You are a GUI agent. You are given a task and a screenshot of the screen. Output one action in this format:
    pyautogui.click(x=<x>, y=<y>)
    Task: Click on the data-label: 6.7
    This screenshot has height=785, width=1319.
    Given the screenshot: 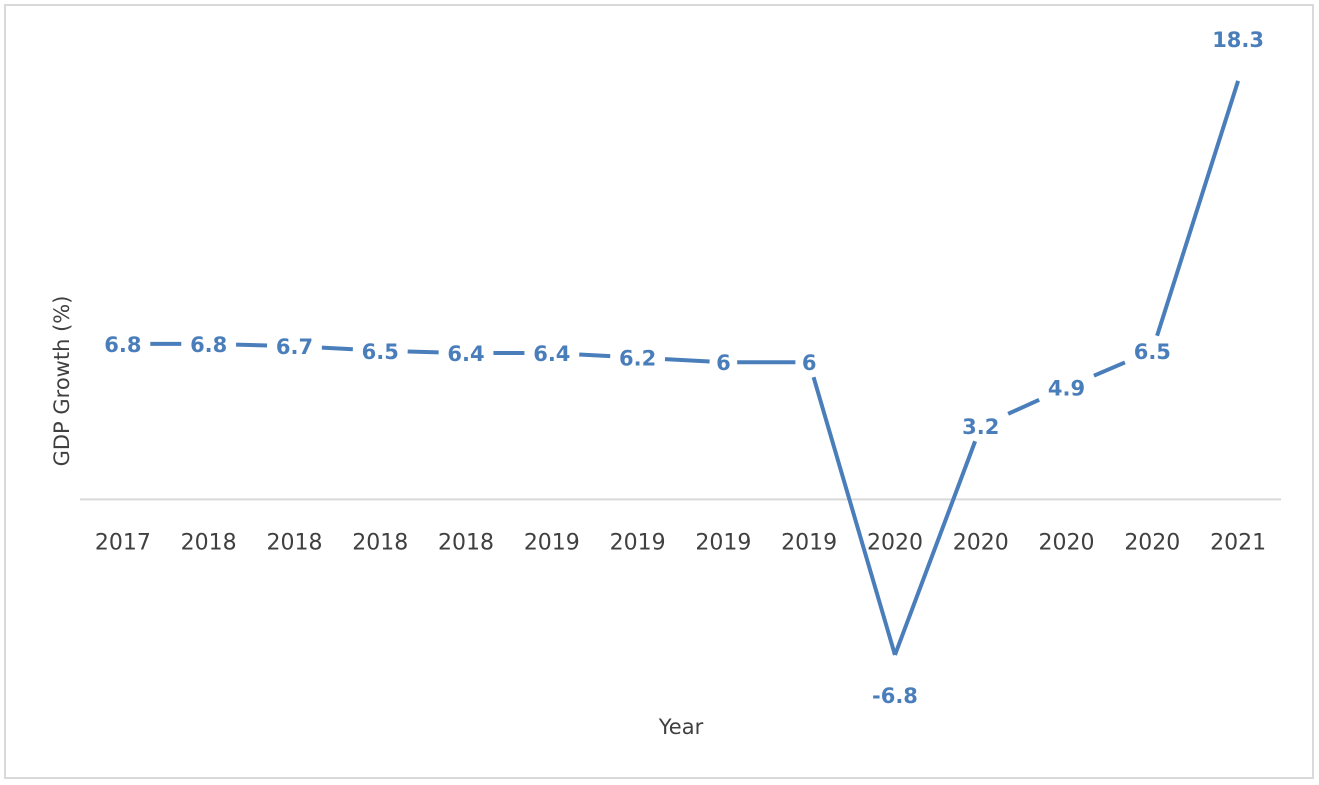 What is the action you would take?
    pyautogui.click(x=294, y=347)
    